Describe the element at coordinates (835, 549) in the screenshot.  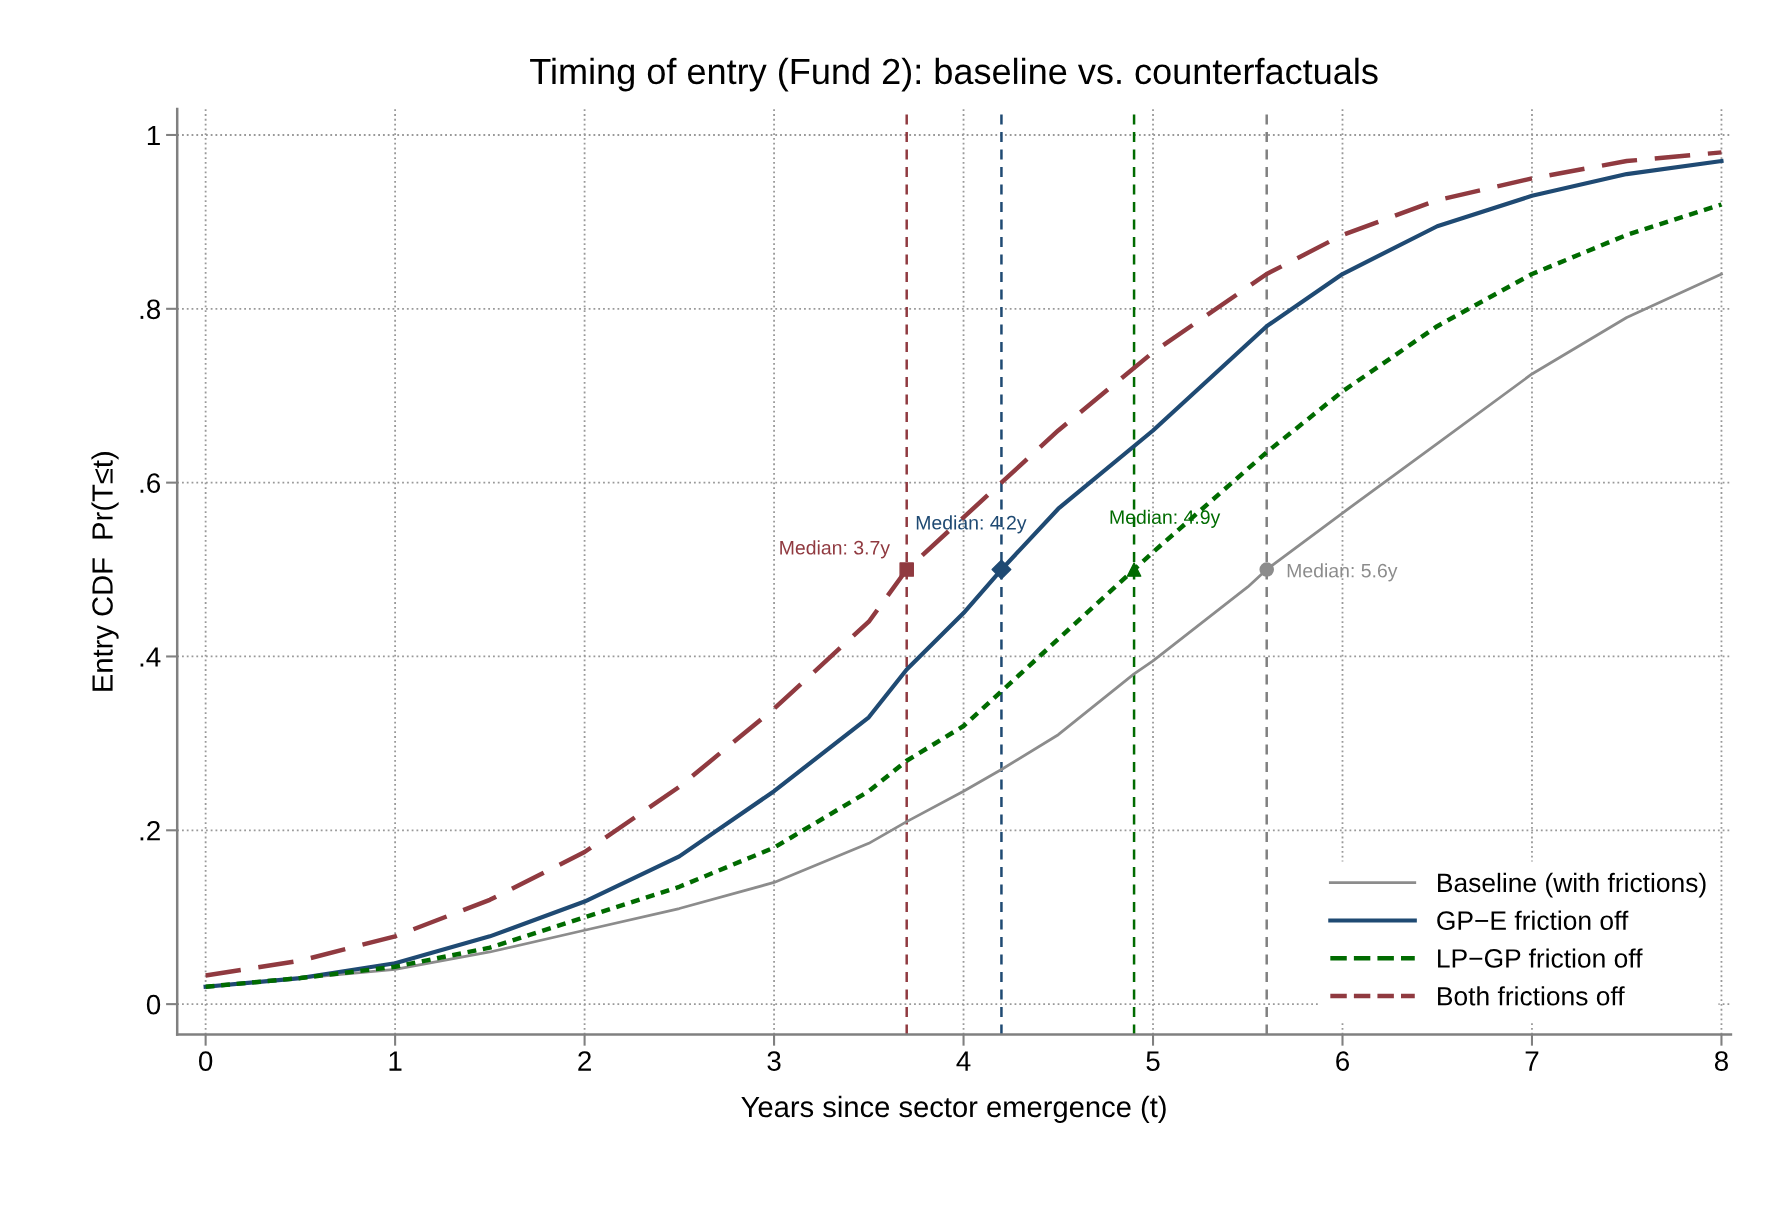
I see `annotation: Median: 3.7y` at that location.